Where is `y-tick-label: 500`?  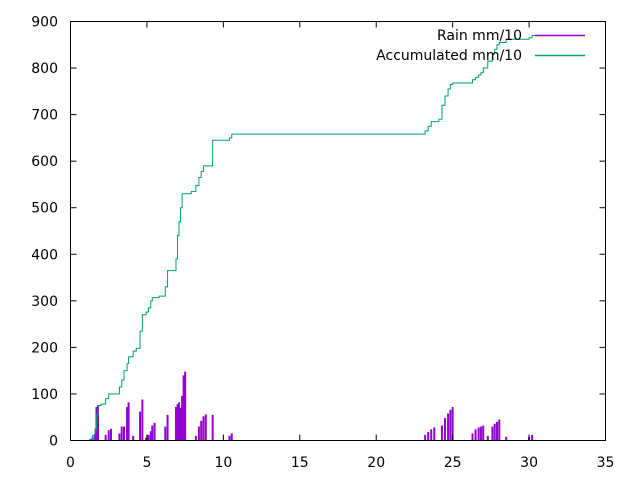
y-tick-label: 500 is located at coordinates (44, 209).